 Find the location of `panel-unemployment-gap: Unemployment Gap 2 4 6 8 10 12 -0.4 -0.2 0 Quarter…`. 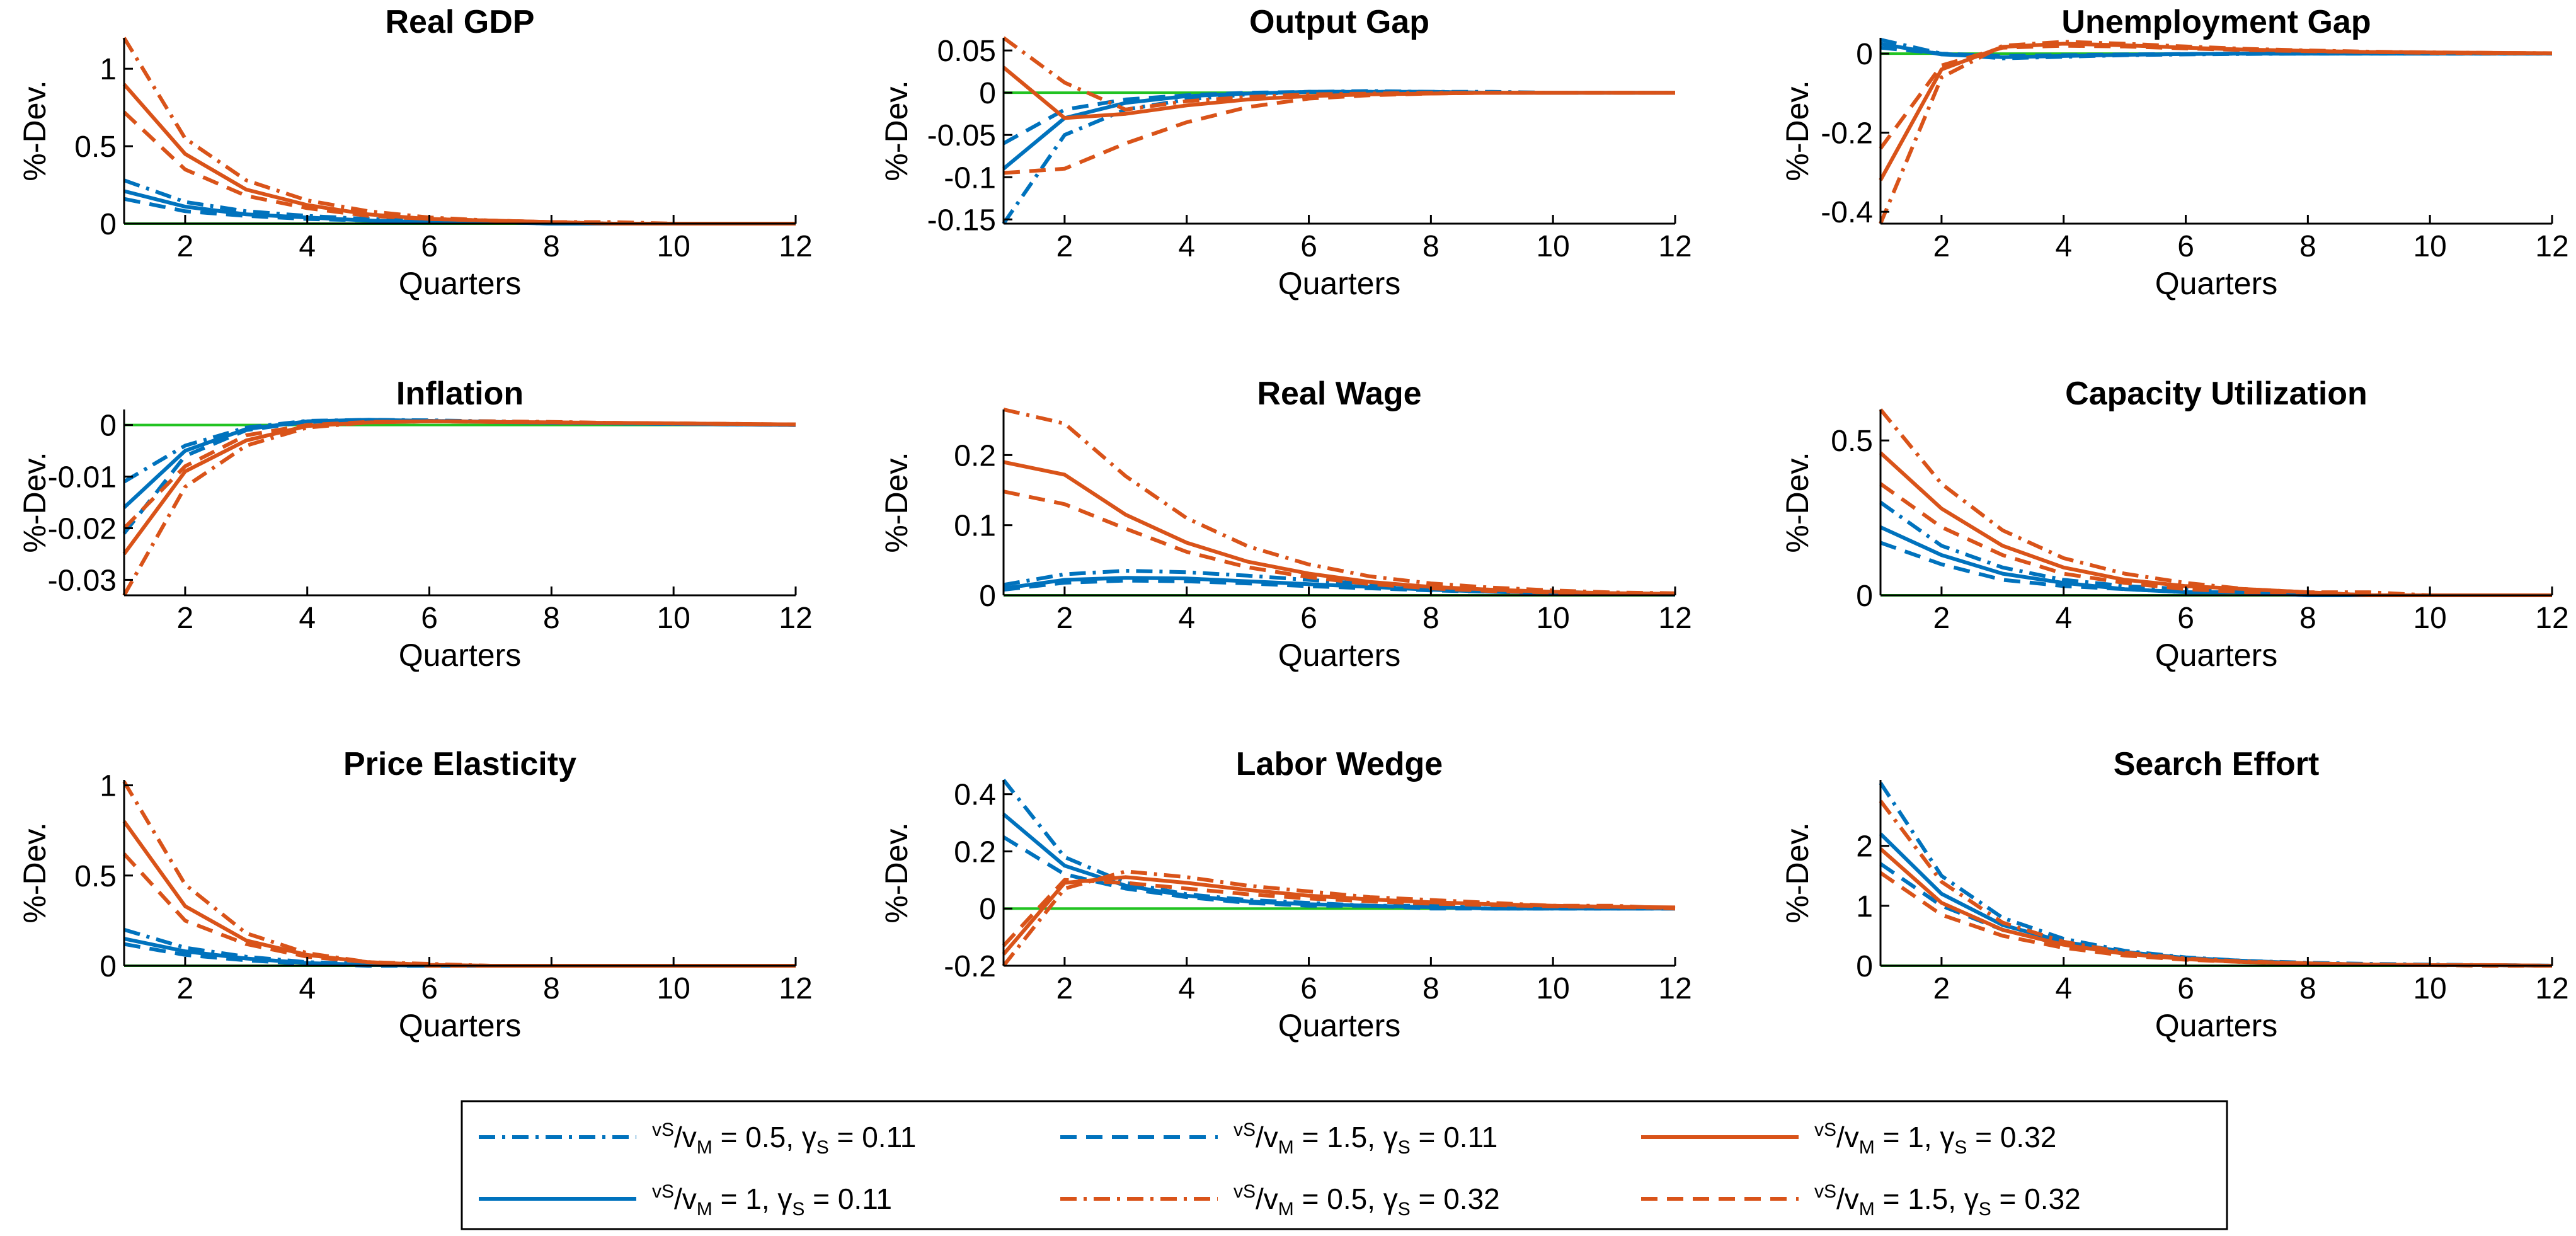

panel-unemployment-gap: Unemployment Gap 2 4 6 8 10 12 -0.4 -0.2 0 Quarter… is located at coordinates (2175, 152).